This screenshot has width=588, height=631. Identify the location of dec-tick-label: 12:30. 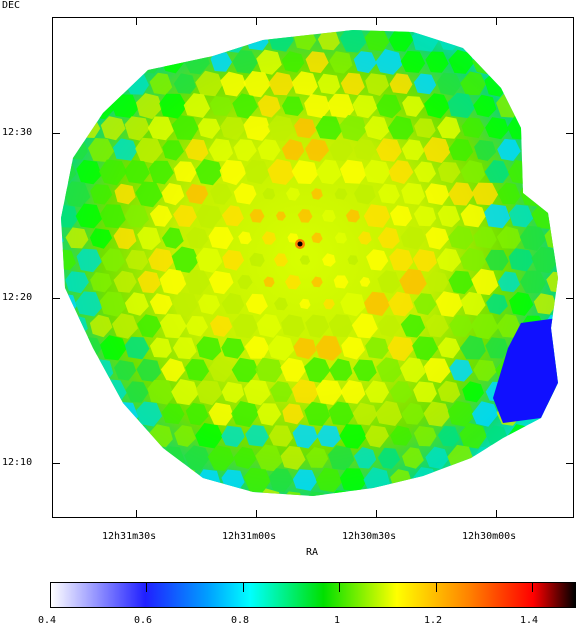
(17, 132).